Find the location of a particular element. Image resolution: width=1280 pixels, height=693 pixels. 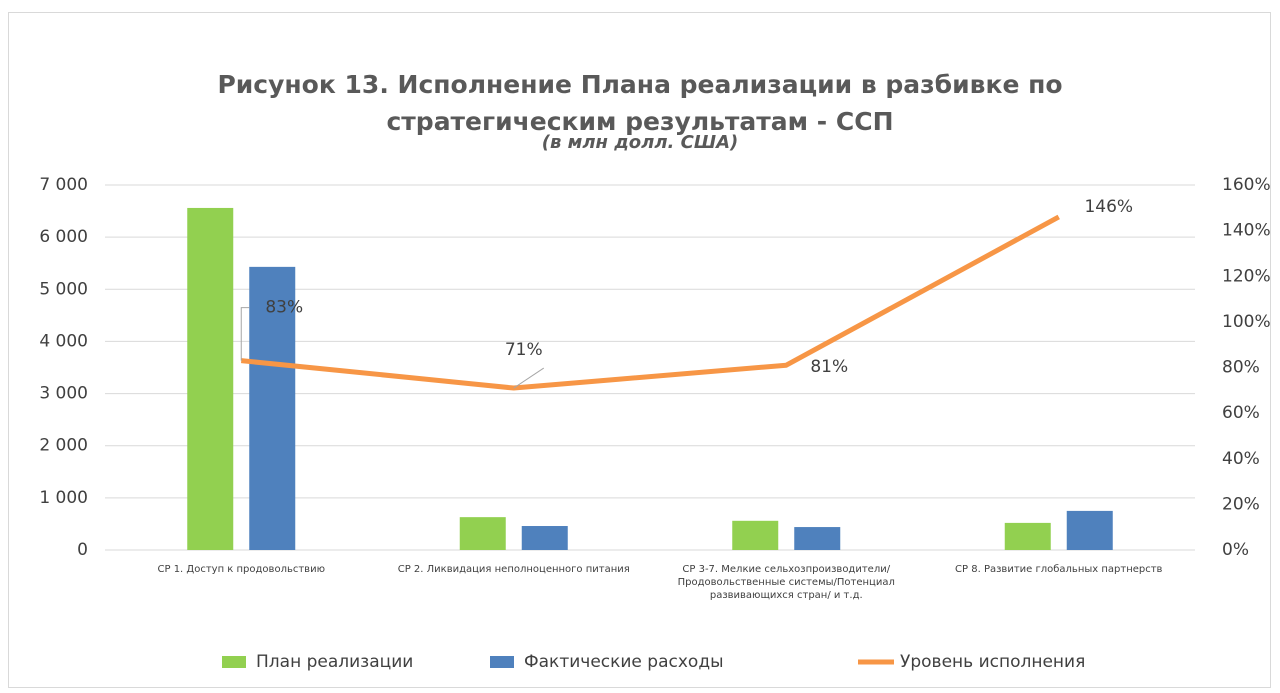

y2-tick-label: 160% is located at coordinates (1246, 185).